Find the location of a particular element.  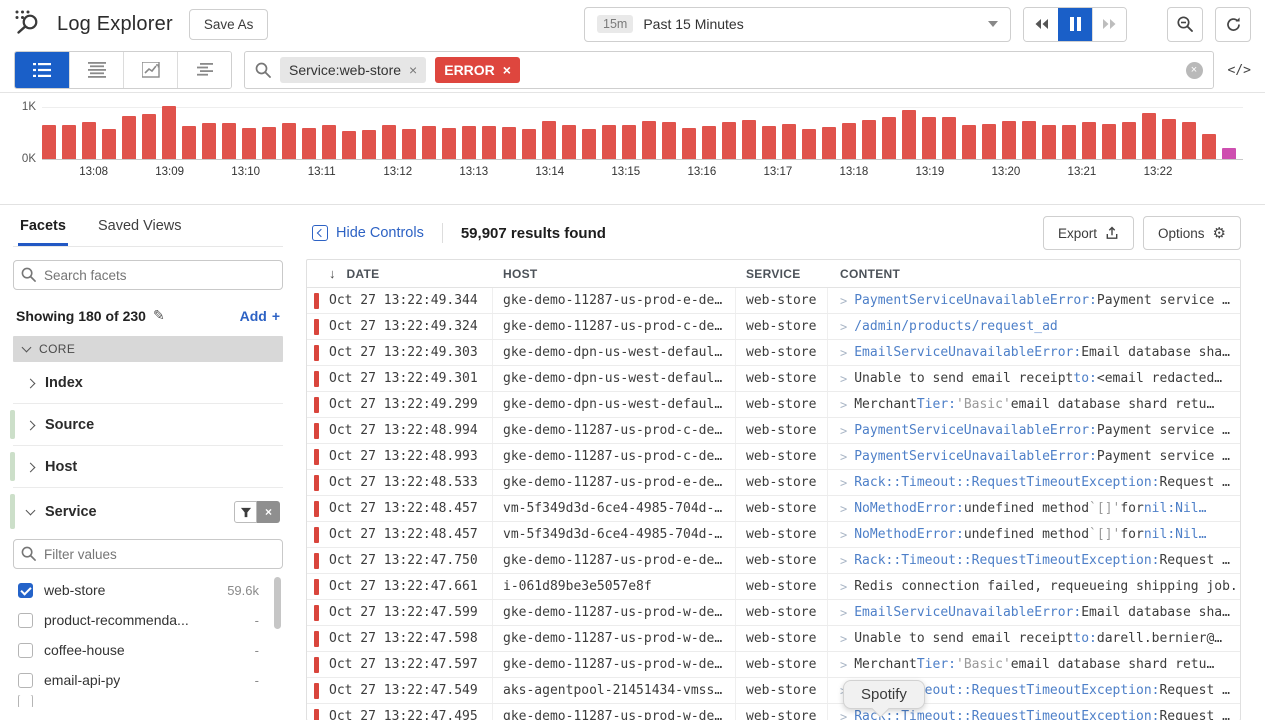

facet-value-row: product-recommenda... - is located at coordinates (148, 620).